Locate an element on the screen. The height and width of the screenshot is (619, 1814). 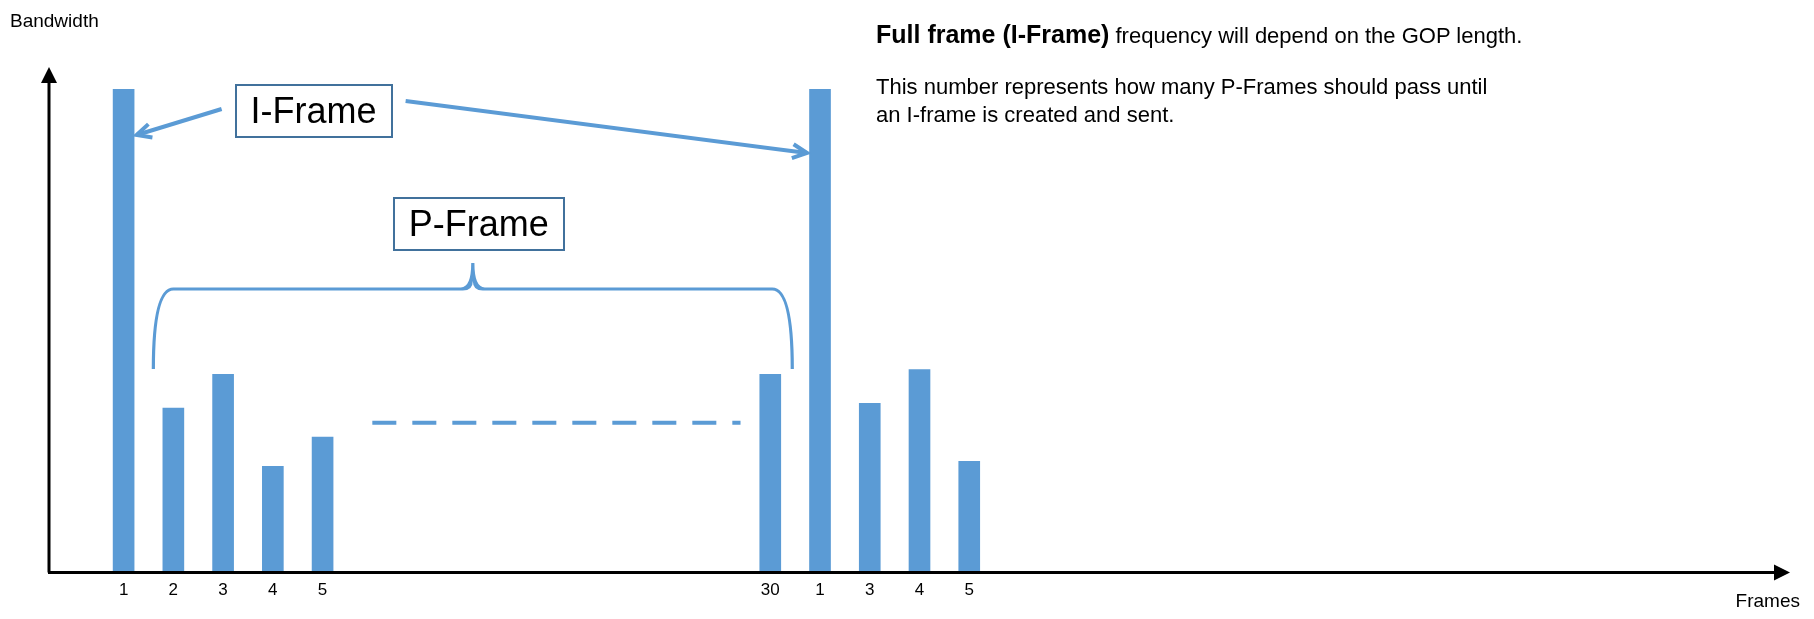
y-axis-title: Bandwidth is located at coordinates (54, 21).